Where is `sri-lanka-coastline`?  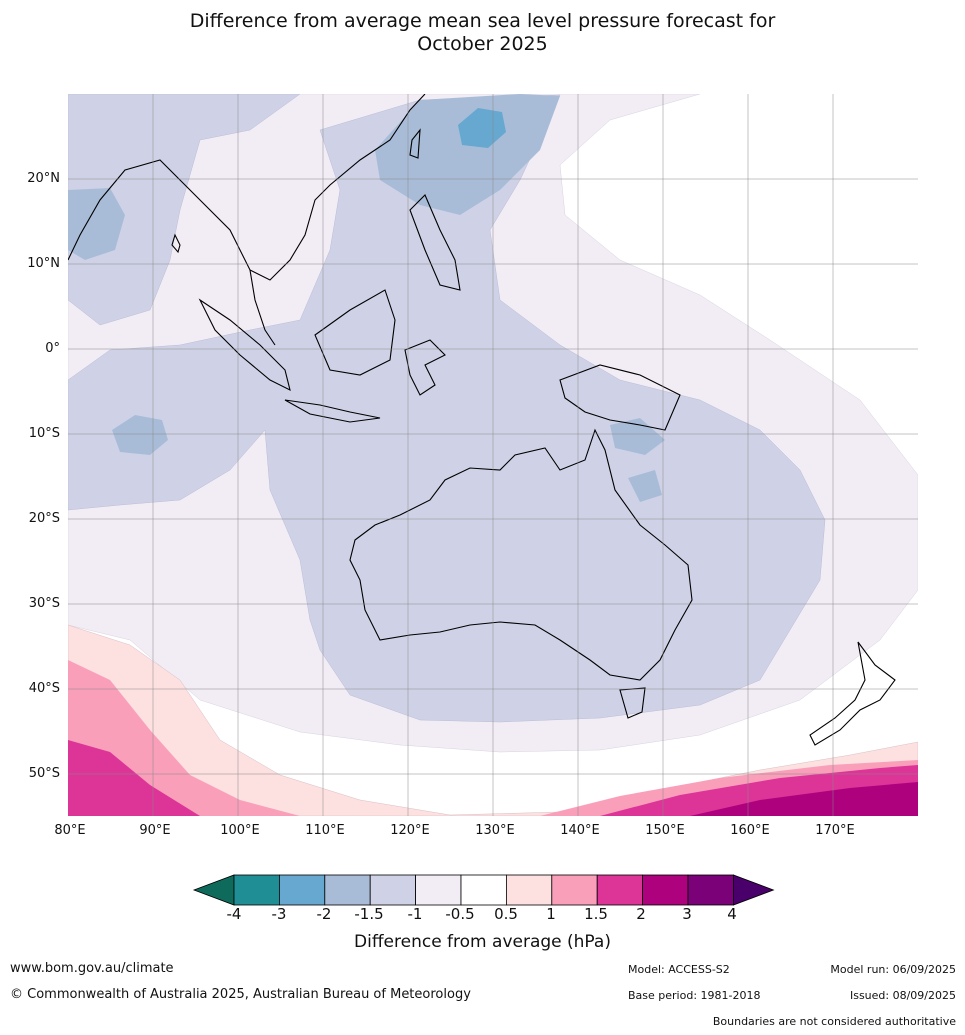 sri-lanka-coastline is located at coordinates (176, 243).